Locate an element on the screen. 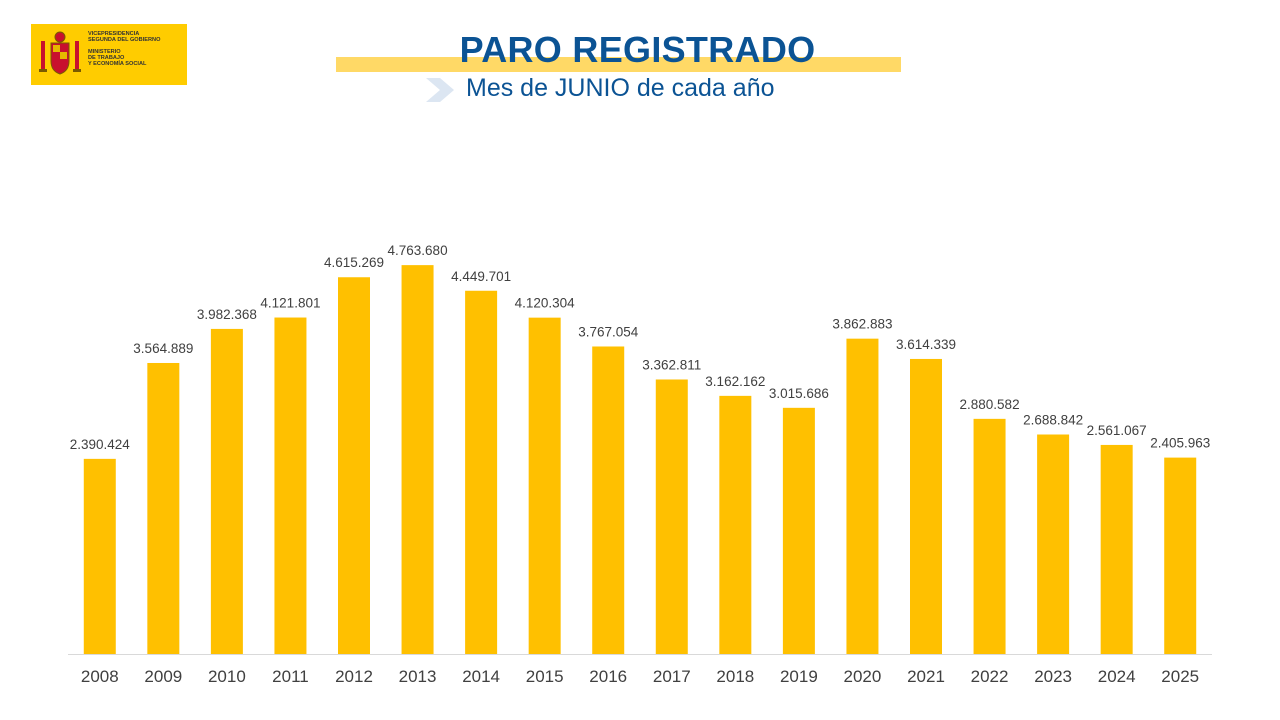 The image size is (1280, 720). x-tick-label-2019: 2019 is located at coordinates (799, 676).